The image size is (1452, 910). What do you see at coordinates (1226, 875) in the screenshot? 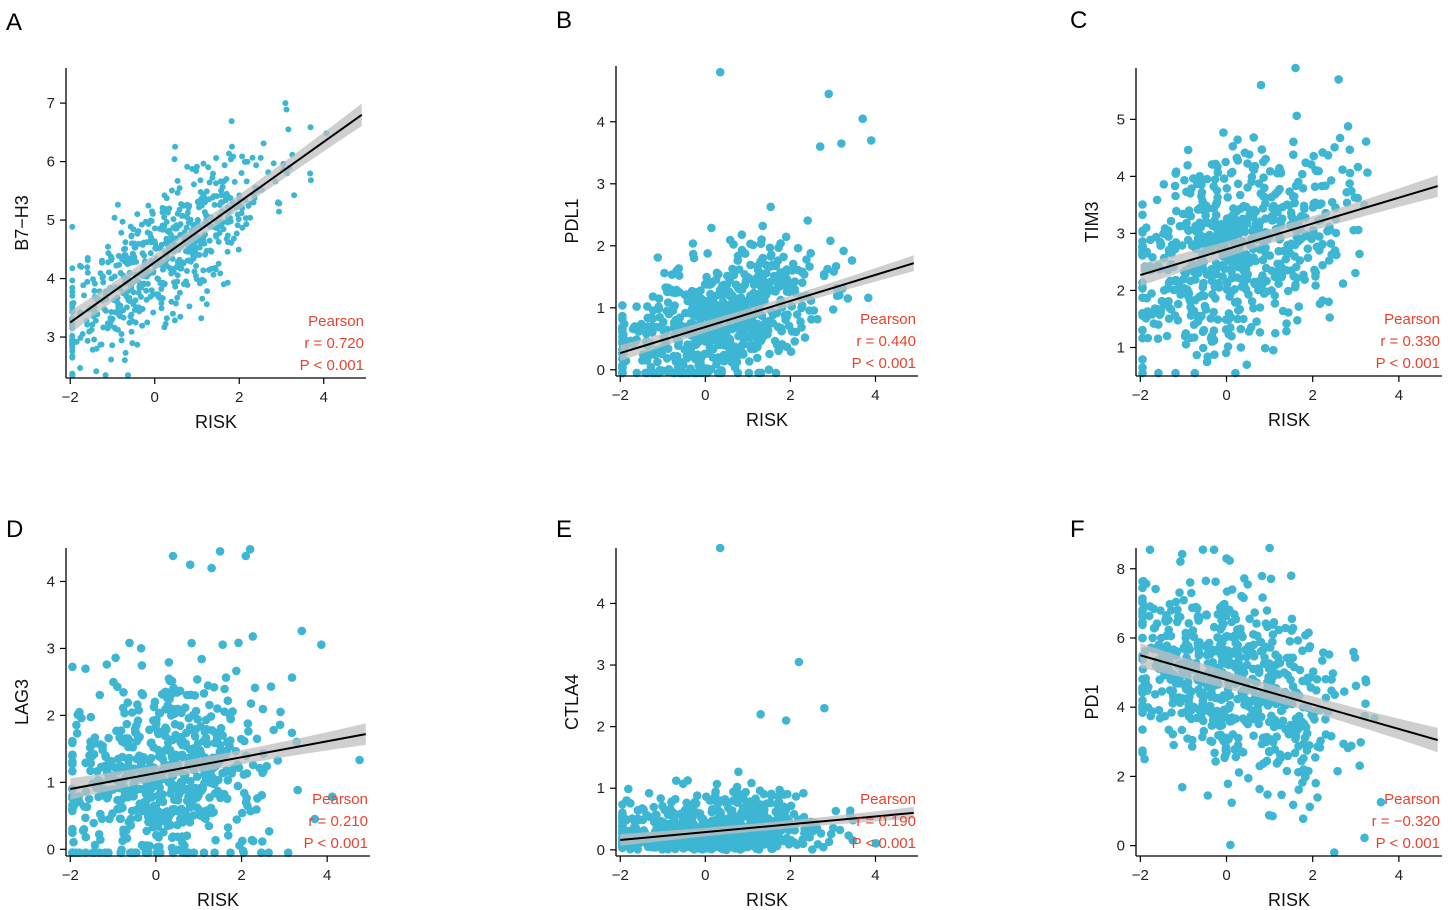
I see `x-tick-label: 0` at bounding box center [1226, 875].